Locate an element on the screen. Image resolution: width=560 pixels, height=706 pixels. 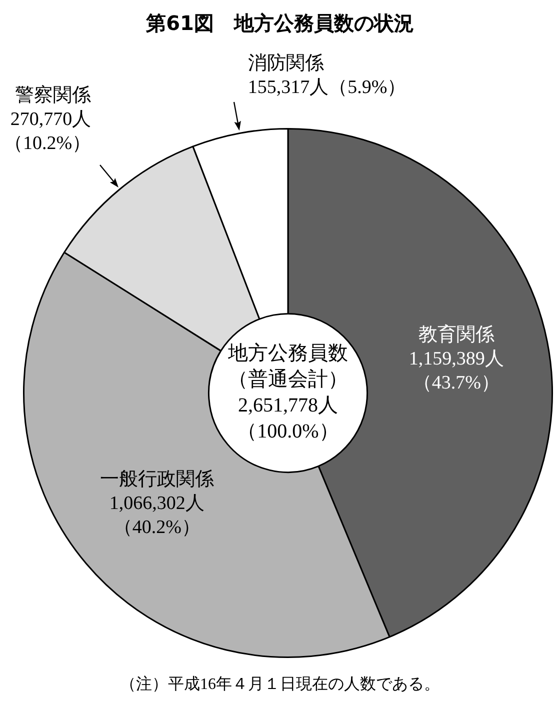
slice-label: 消防関係 is located at coordinates (286, 63).